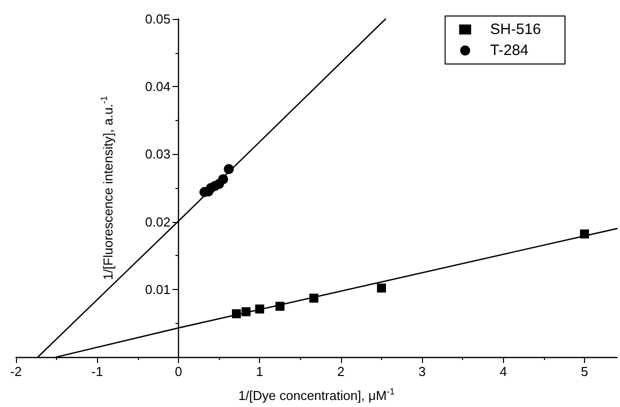  Describe the element at coordinates (97, 371) in the screenshot. I see `x-tick-label: -1` at that location.